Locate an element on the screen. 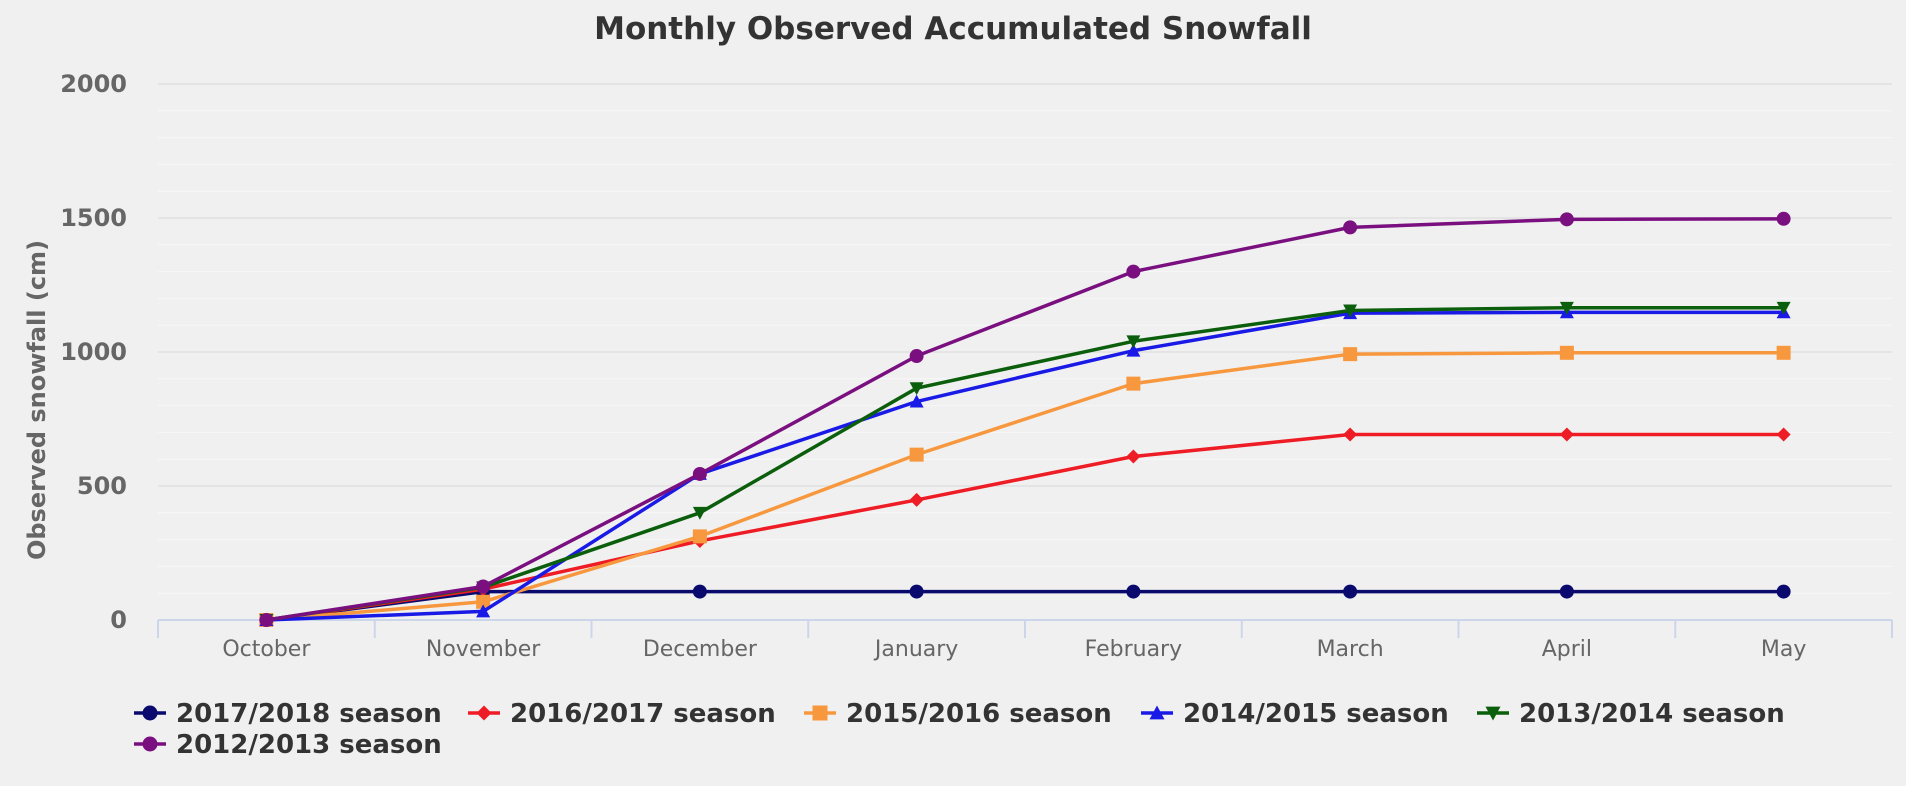  y-tick-label: 1000 is located at coordinates (93, 352).